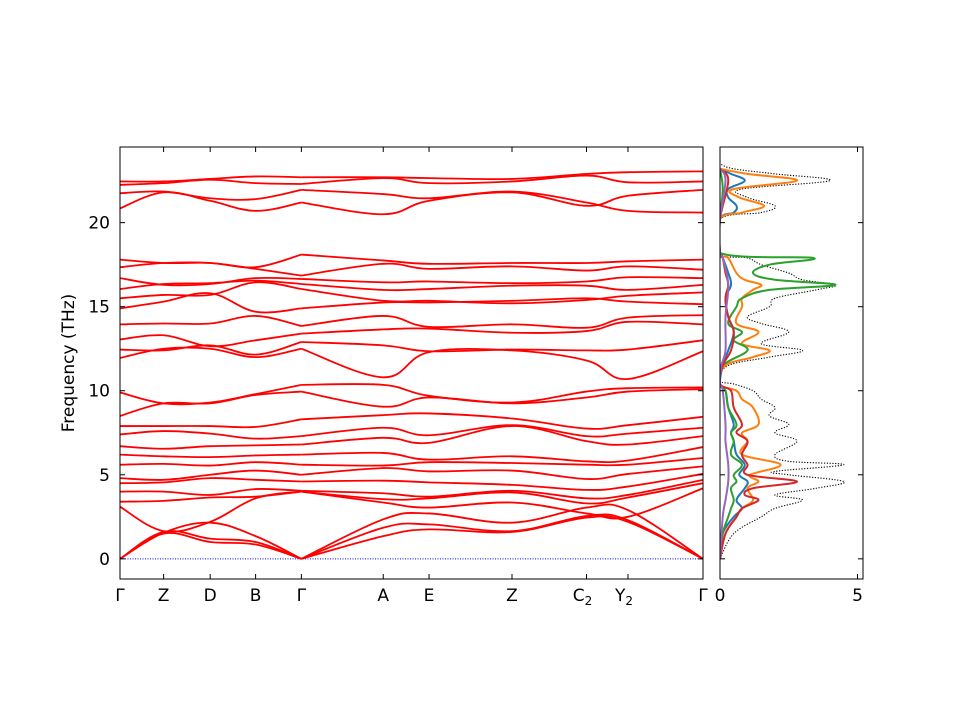 The width and height of the screenshot is (960, 720). Describe the element at coordinates (211, 179) in the screenshot. I see `phonon-band-29-a` at that location.